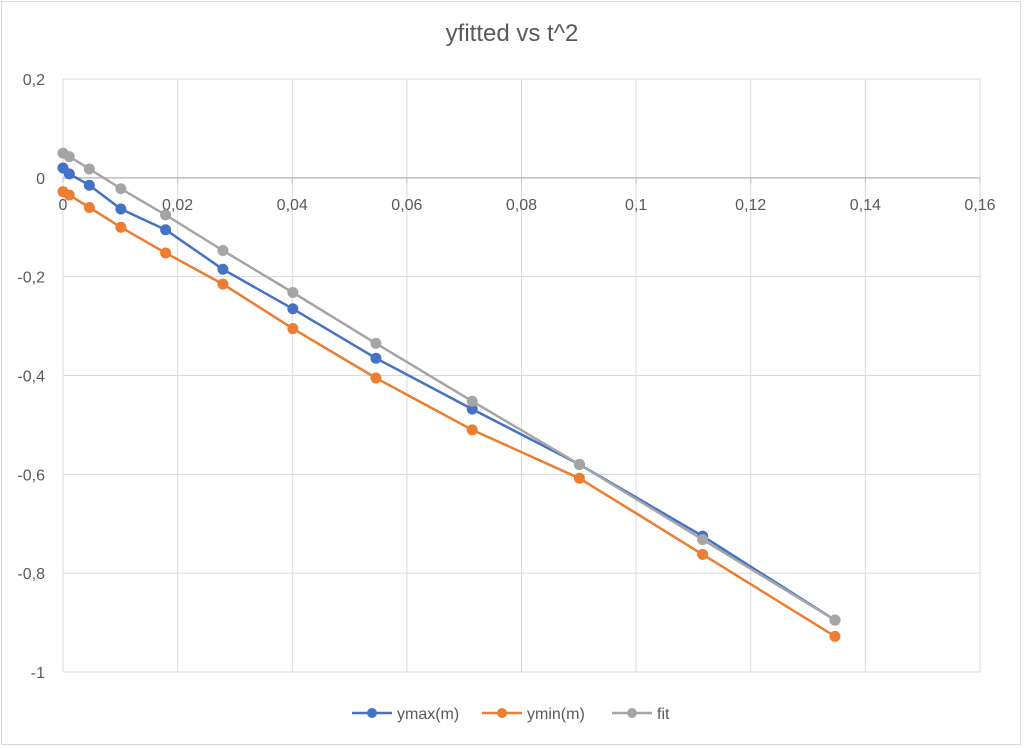 This screenshot has width=1024, height=748. Describe the element at coordinates (38, 673) in the screenshot. I see `y-tick-label: -1` at that location.